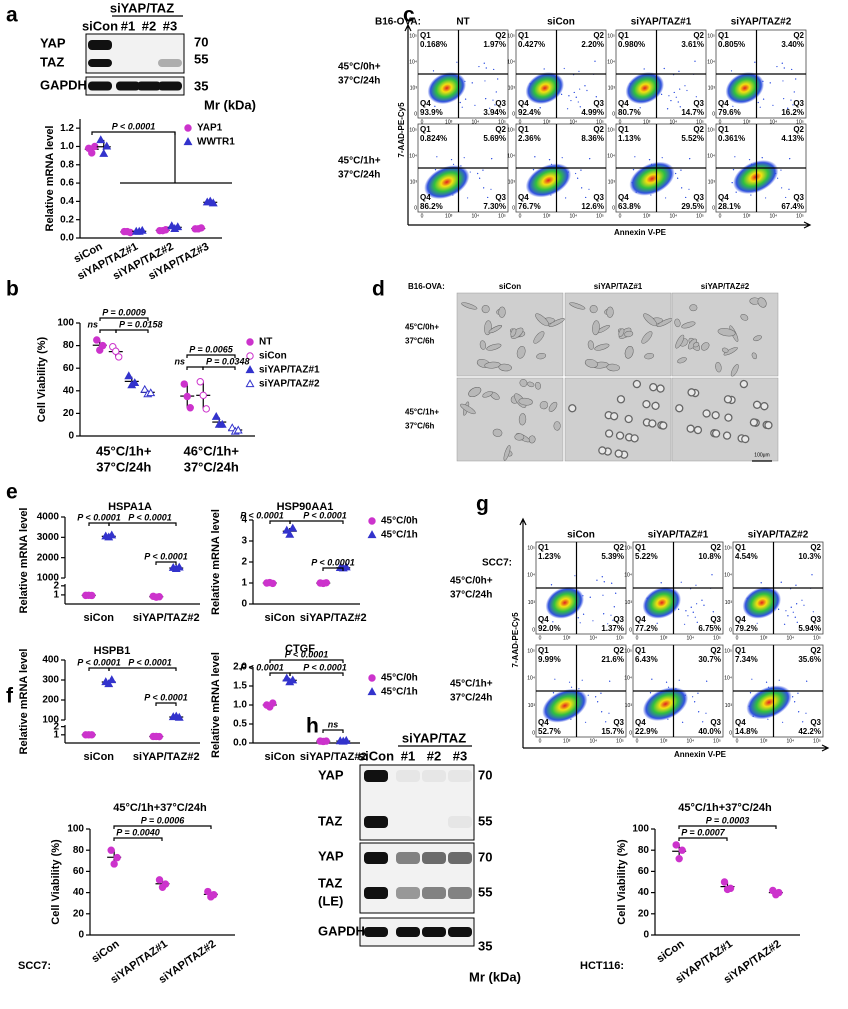 This screenshot has width=848, height=1009. What do you see at coordinates (549, 731) in the screenshot?
I see `quadrant-value: 52.7%` at bounding box center [549, 731].